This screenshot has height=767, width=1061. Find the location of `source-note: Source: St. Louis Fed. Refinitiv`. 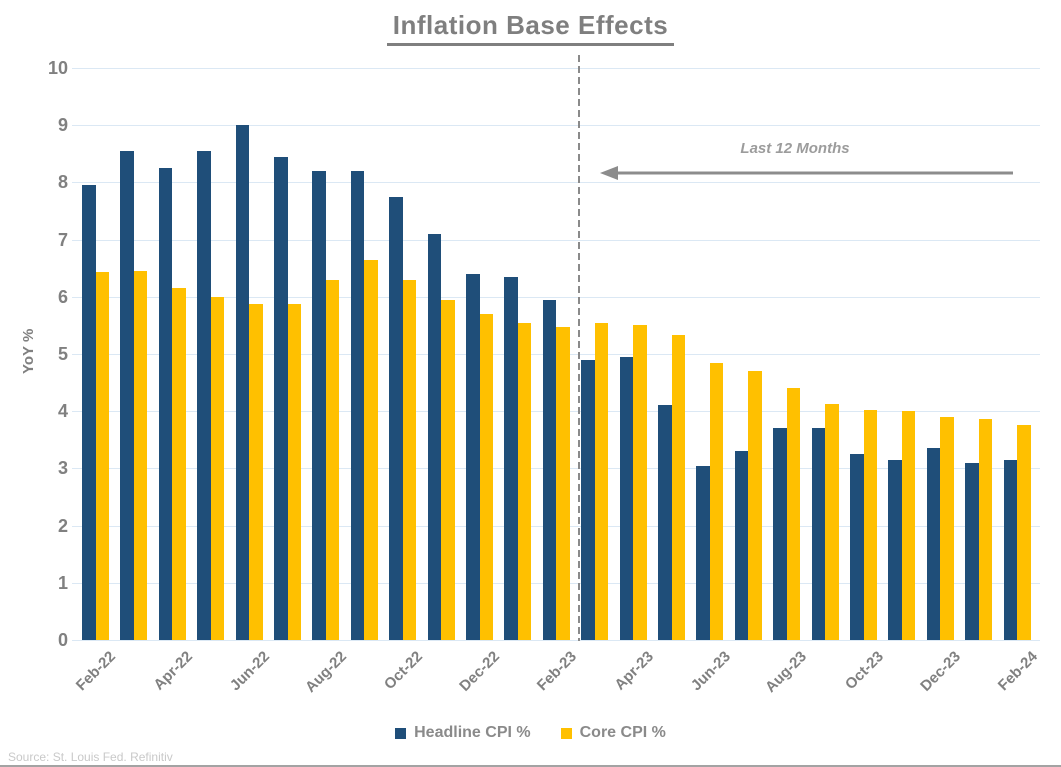

source-note: Source: St. Louis Fed. Refinitiv is located at coordinates (90, 757).